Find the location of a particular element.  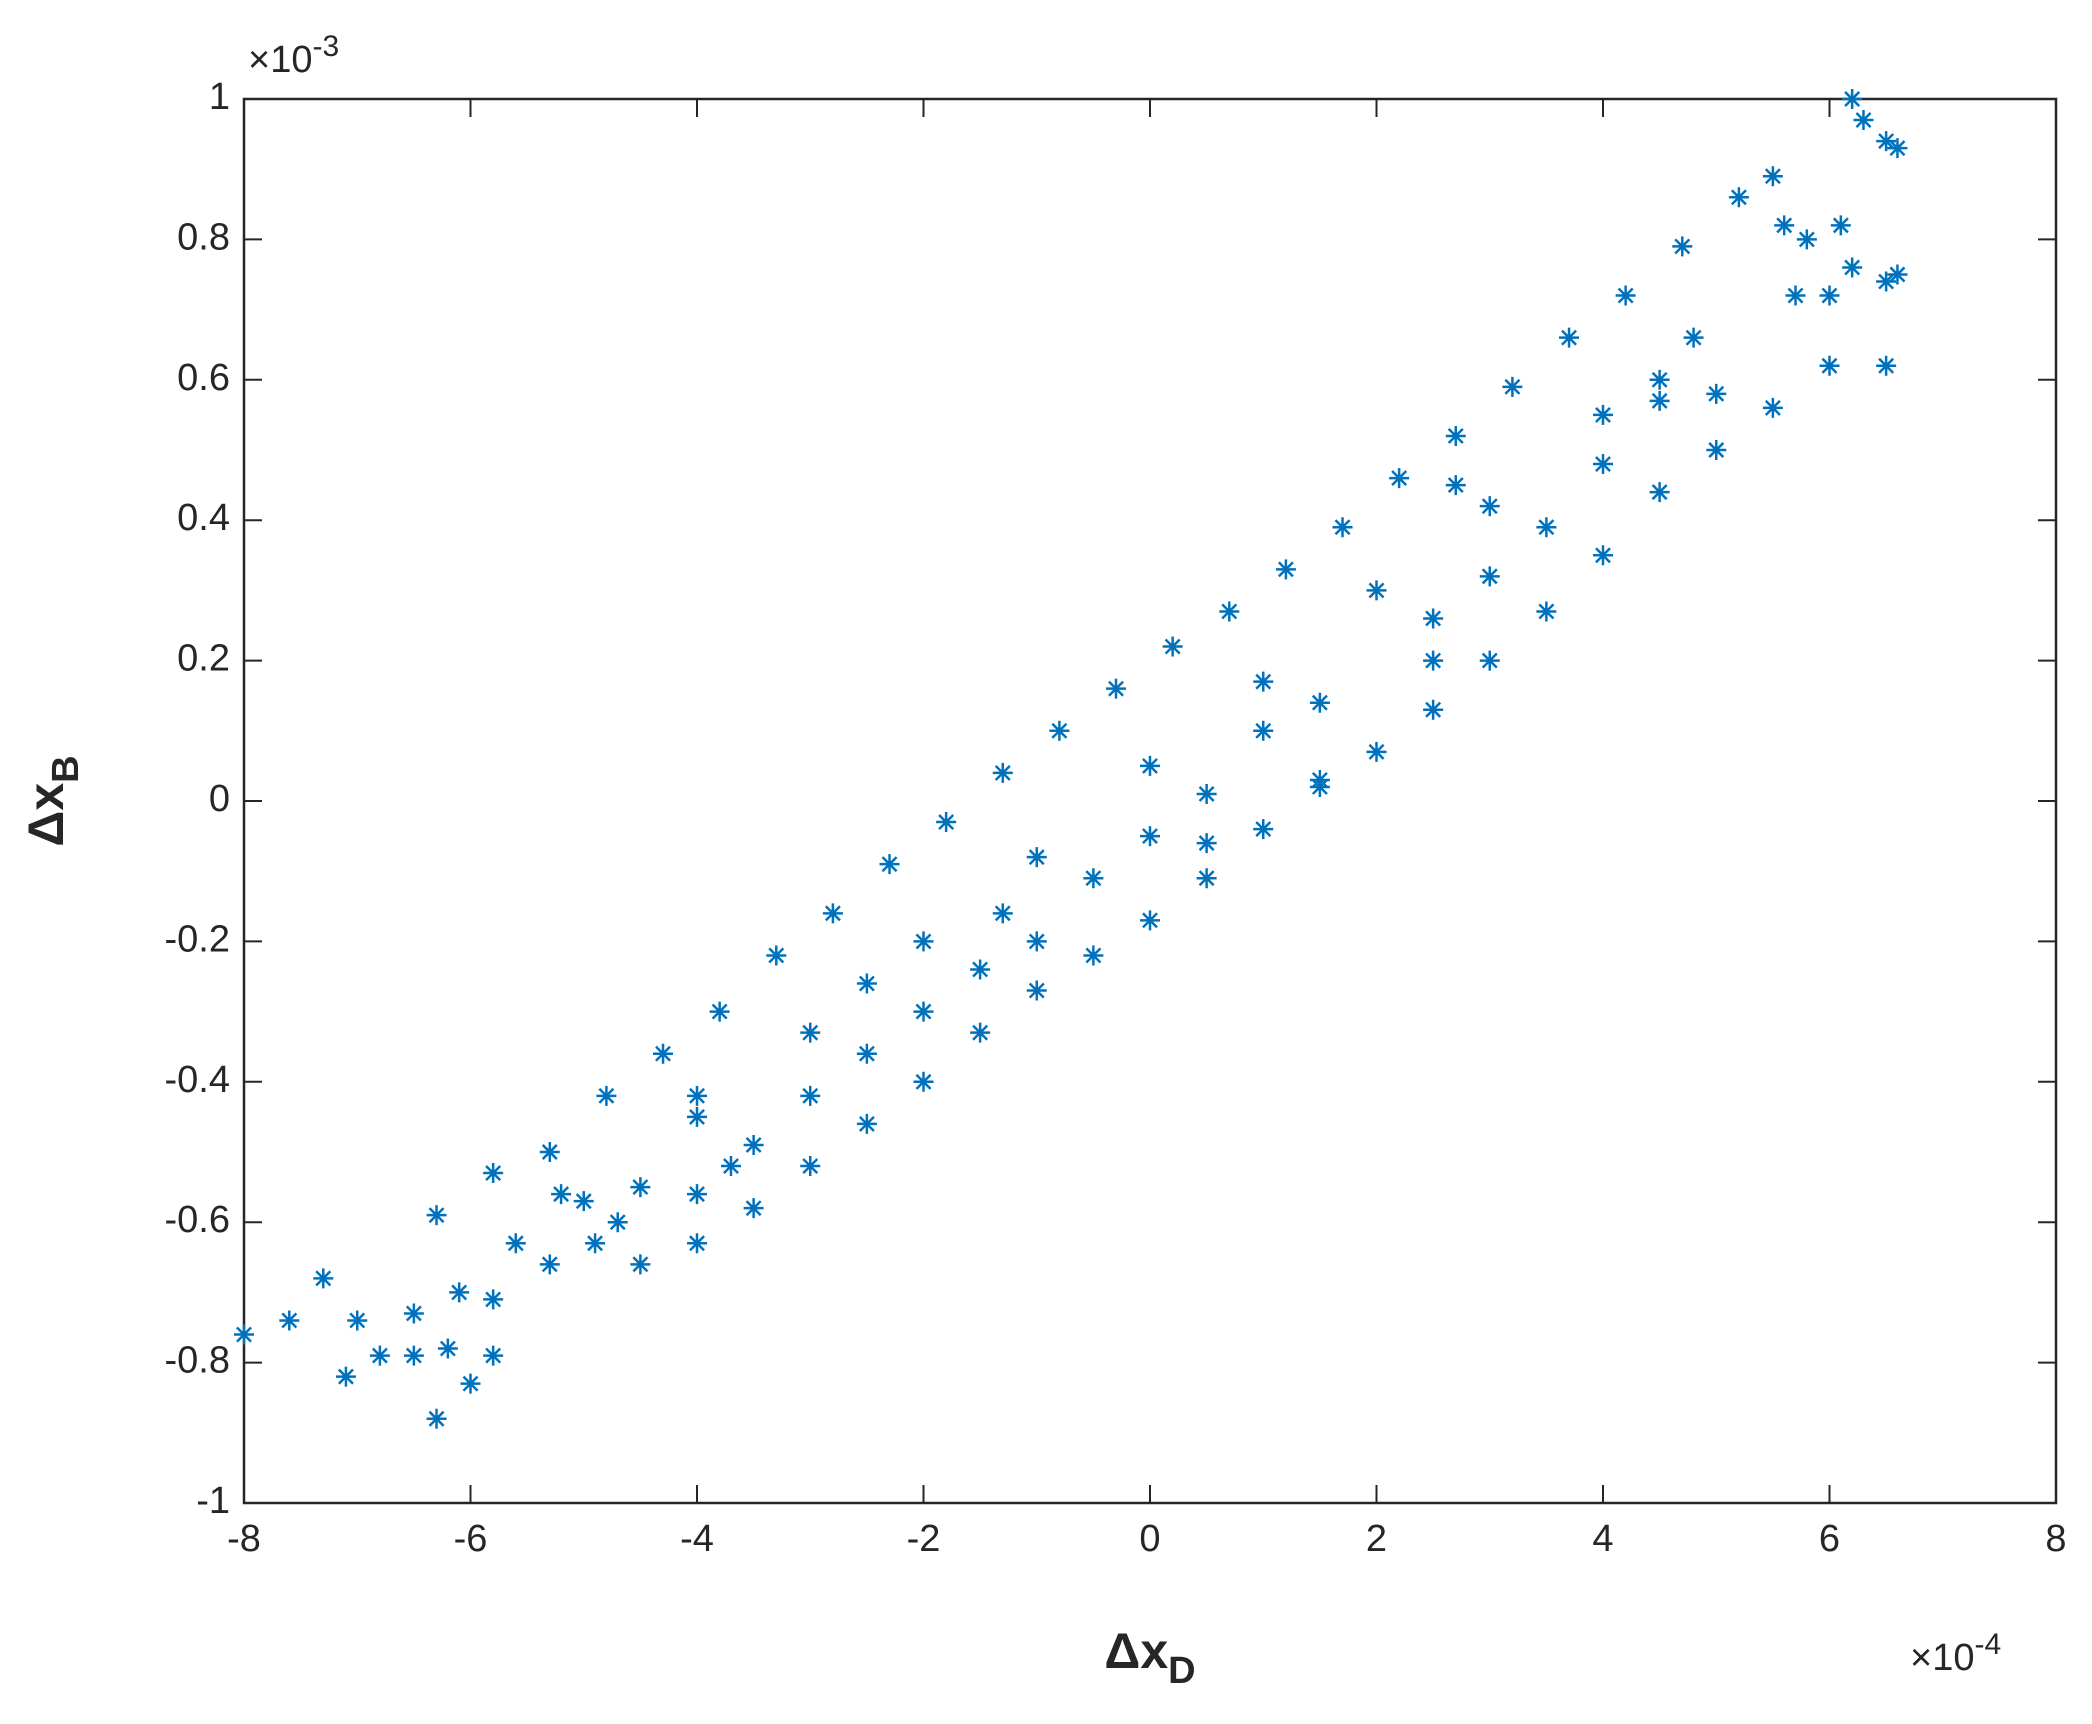

y-tick-label: 0.6 is located at coordinates (203, 378).